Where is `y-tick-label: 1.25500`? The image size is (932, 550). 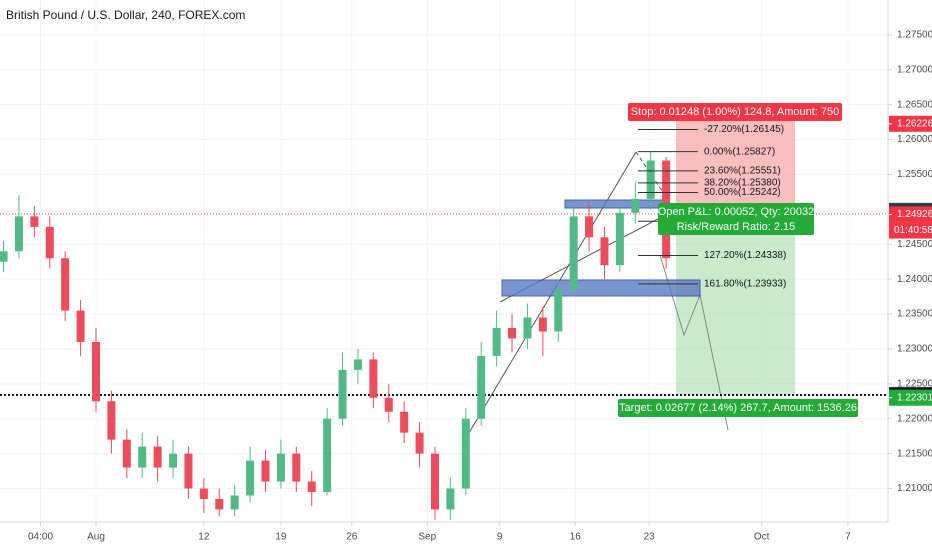
y-tick-label: 1.25500 is located at coordinates (914, 174).